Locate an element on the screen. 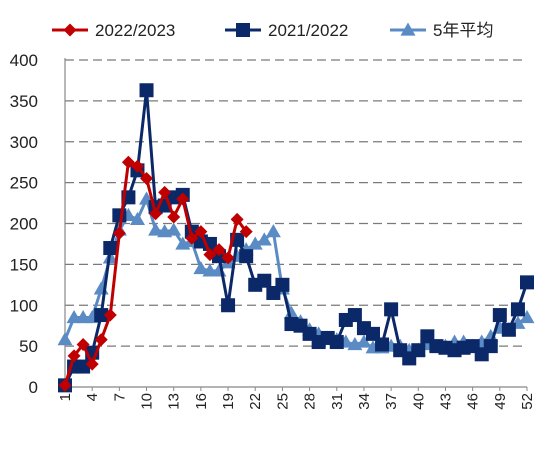  x-tick-label: 40 is located at coordinates (418, 401).